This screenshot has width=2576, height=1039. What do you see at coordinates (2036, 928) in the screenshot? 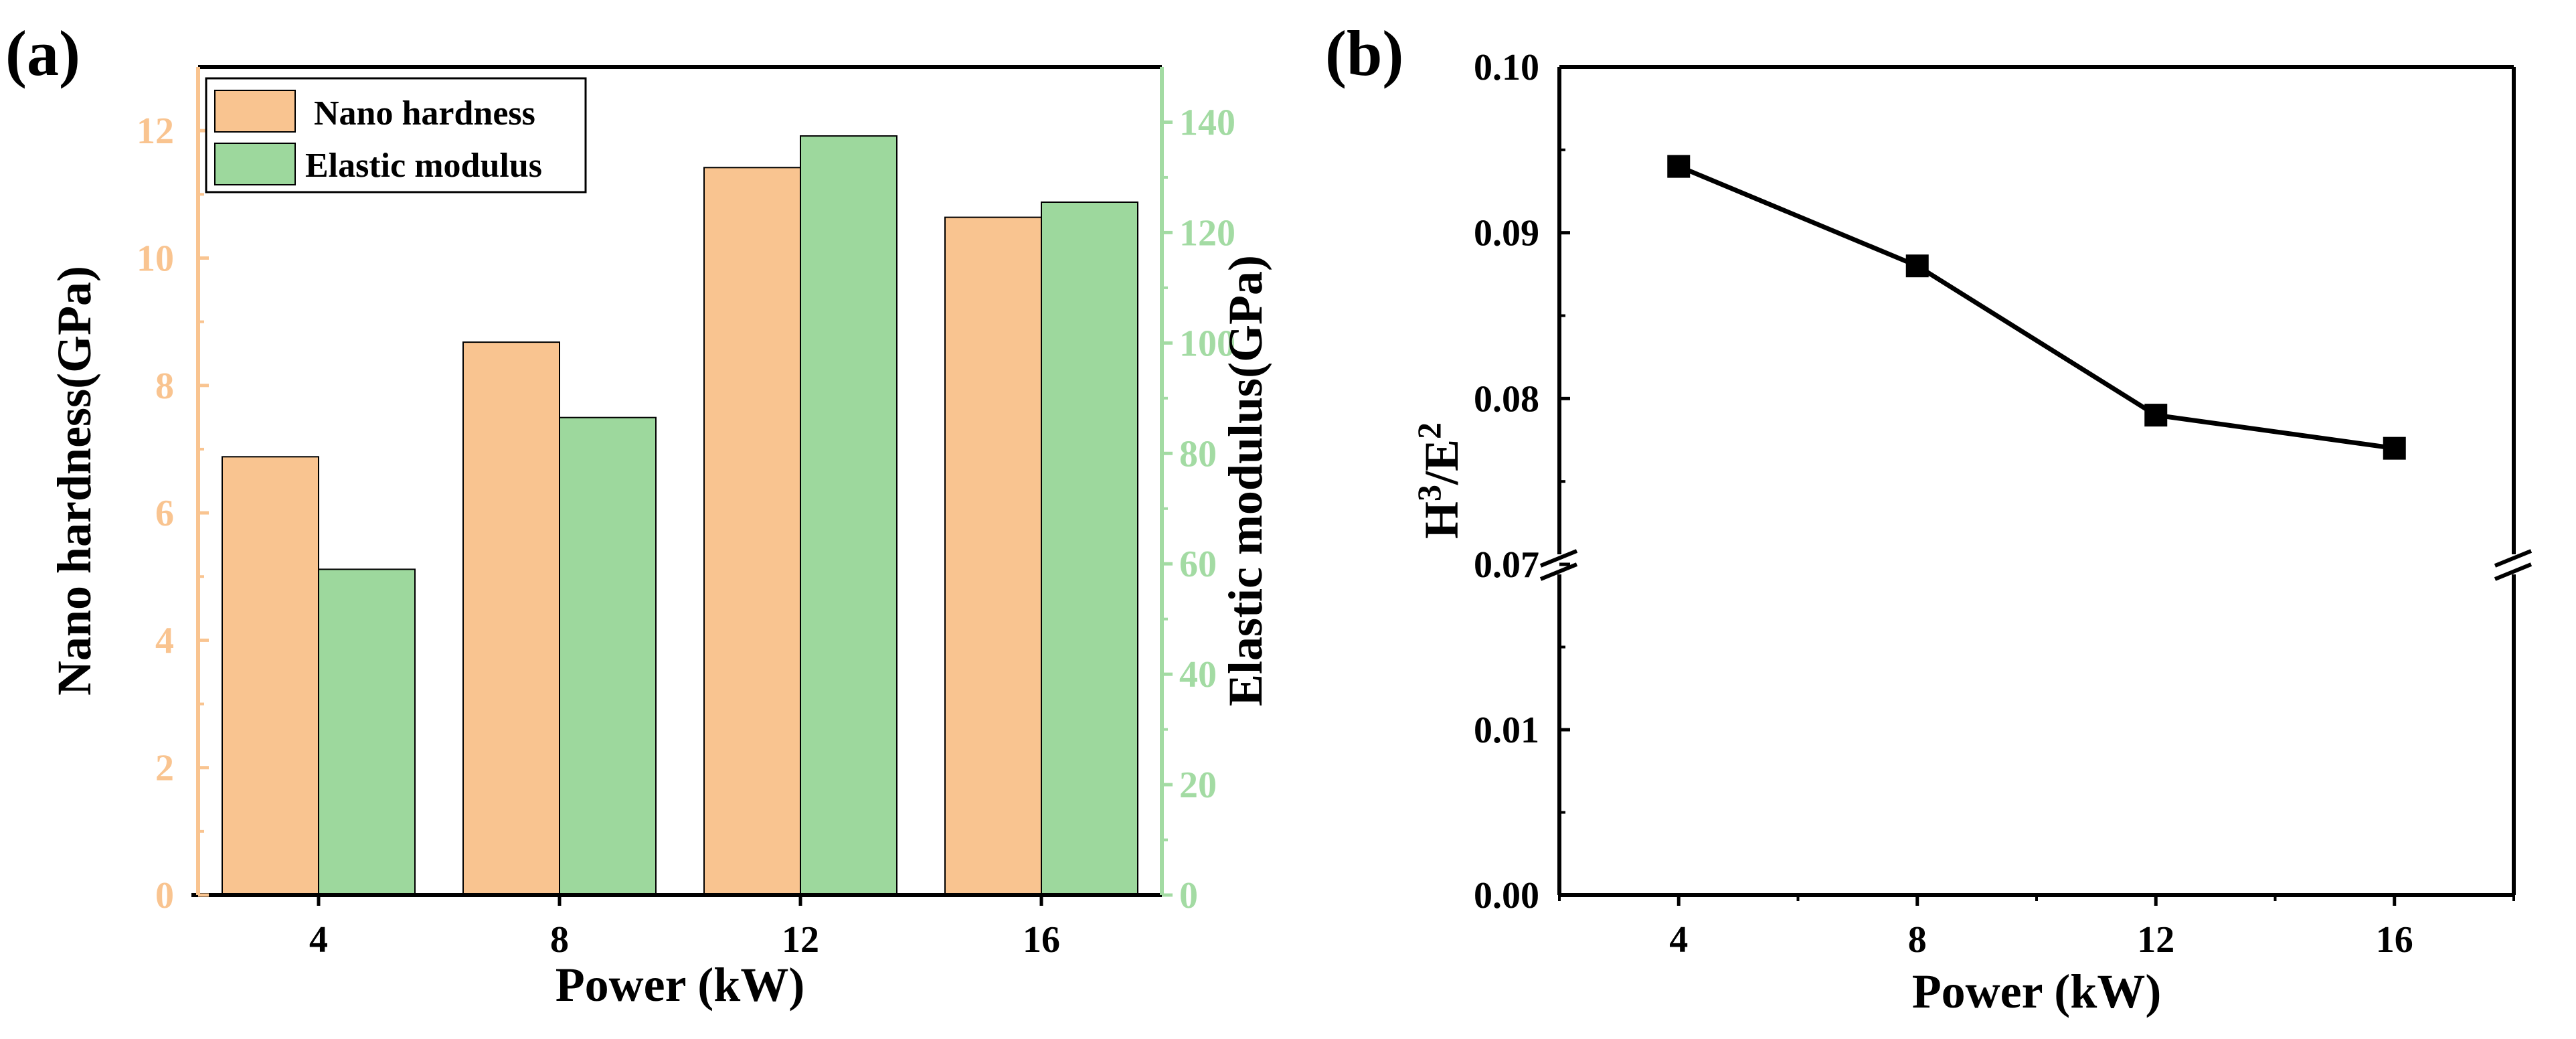
I see `panel-b-x-ticks: 4 8 12 16` at bounding box center [2036, 928].